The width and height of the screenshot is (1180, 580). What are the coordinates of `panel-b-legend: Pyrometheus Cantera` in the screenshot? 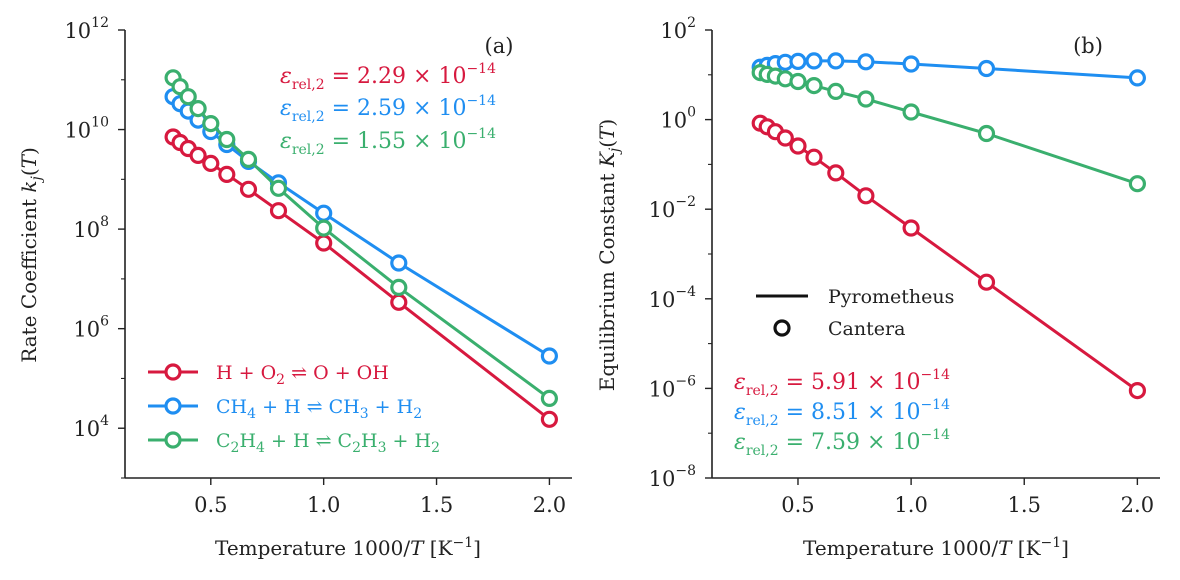 It's located at (855, 313).